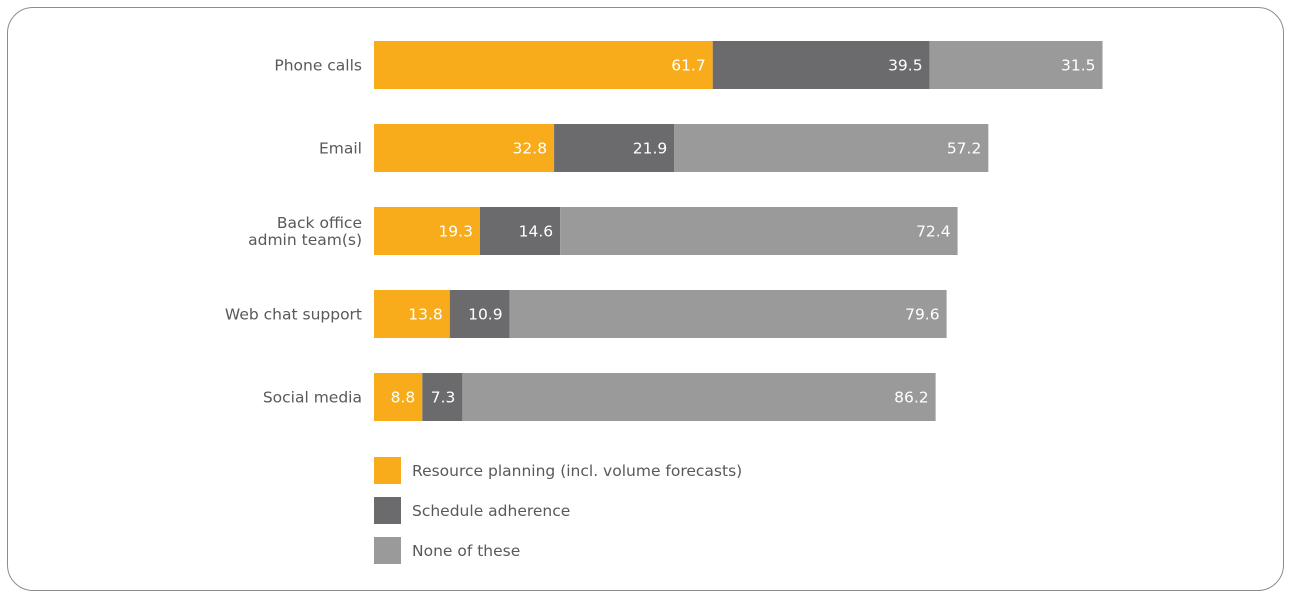 This screenshot has width=1293, height=600. Describe the element at coordinates (293, 315) in the screenshot. I see `category-label: Web chat support` at that location.